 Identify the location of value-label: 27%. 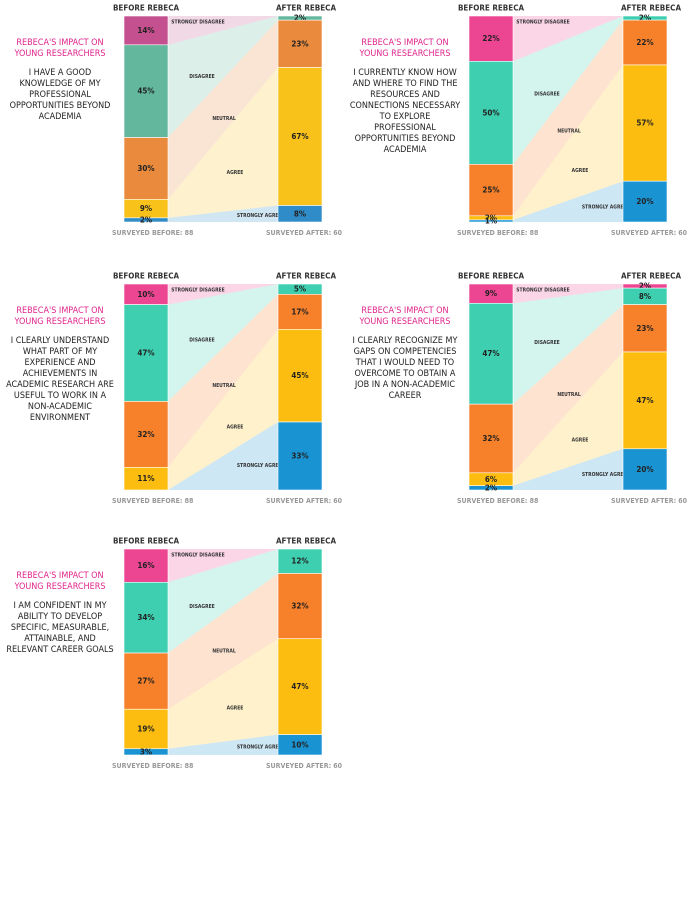
(145, 681).